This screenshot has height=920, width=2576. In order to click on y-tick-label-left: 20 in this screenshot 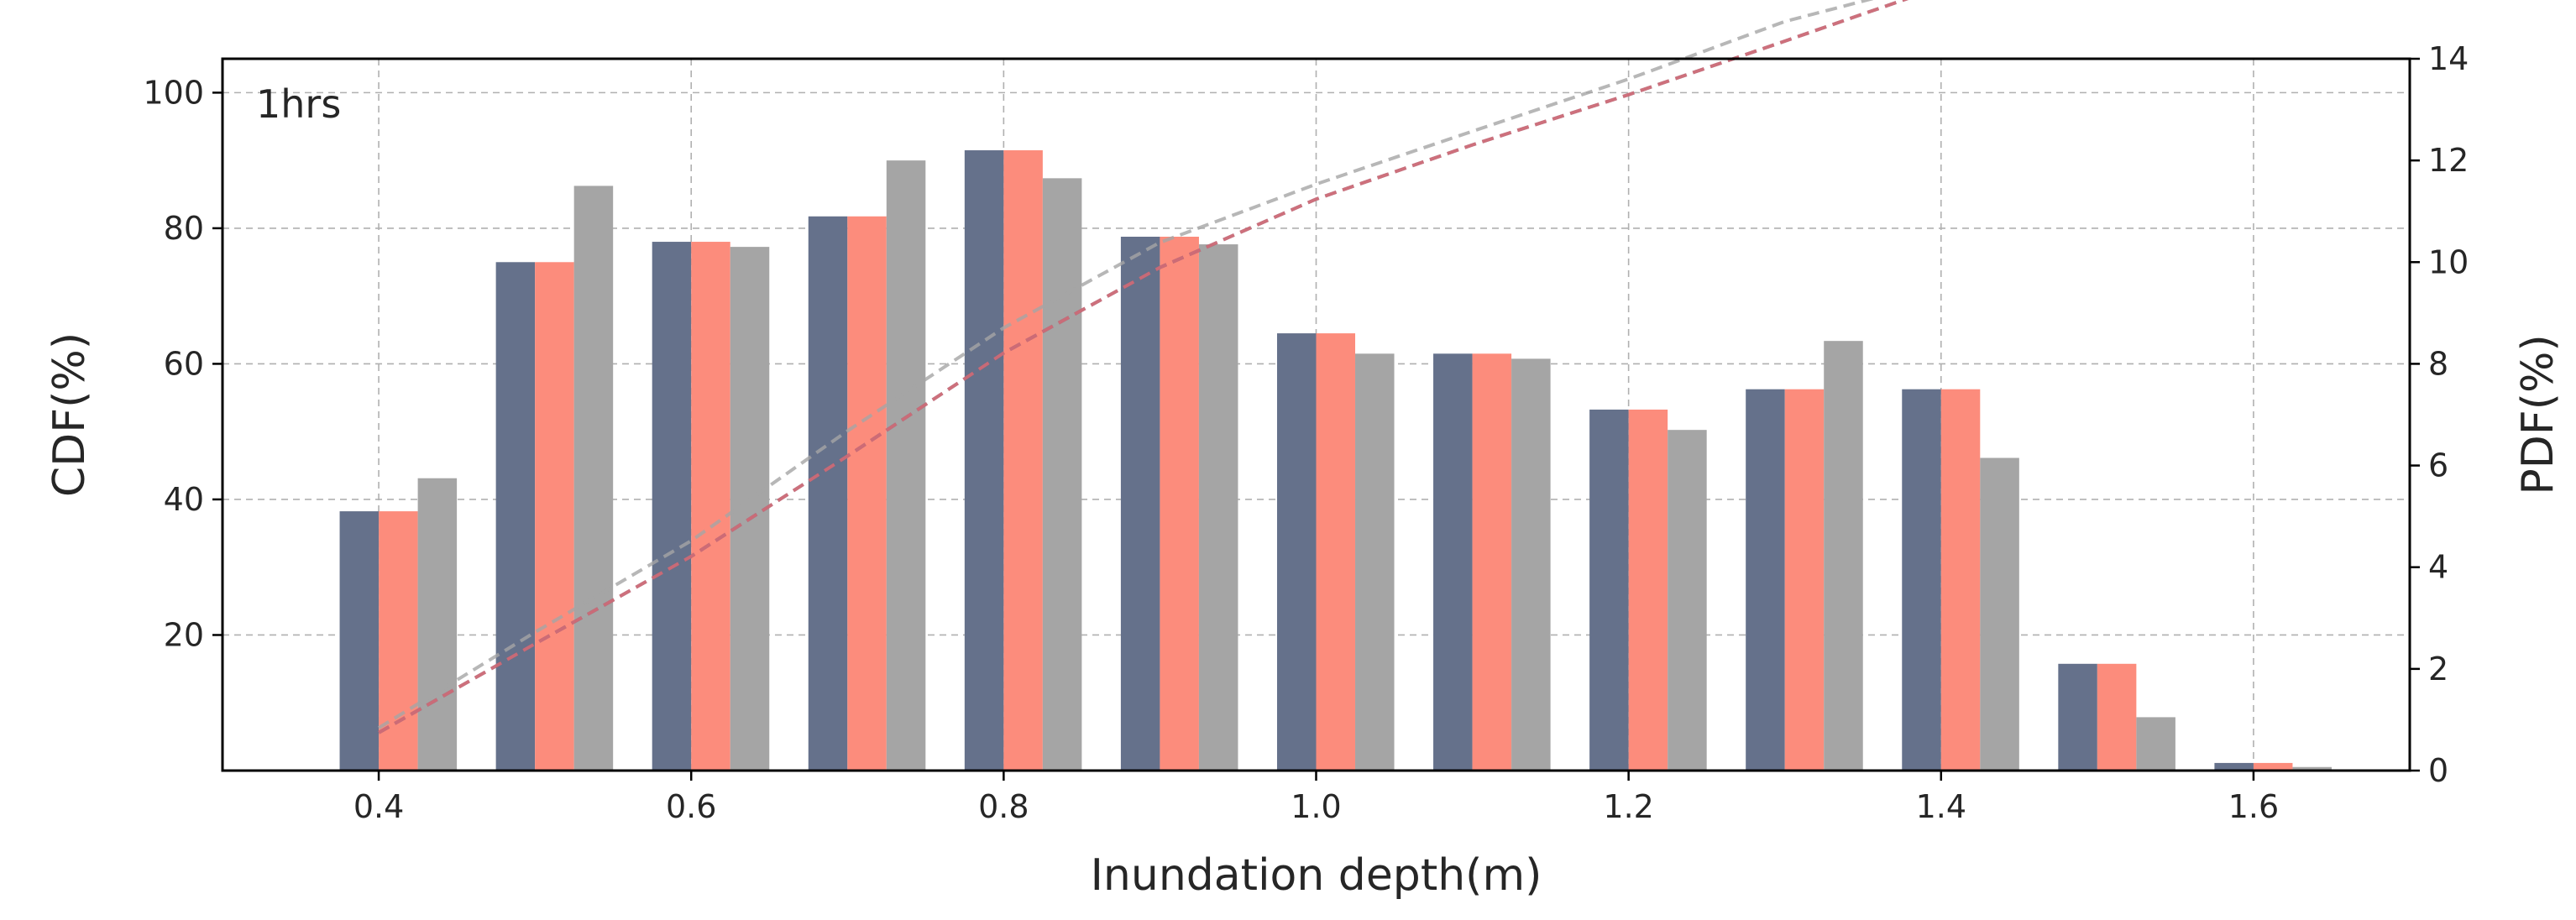, I will do `click(184, 634)`.